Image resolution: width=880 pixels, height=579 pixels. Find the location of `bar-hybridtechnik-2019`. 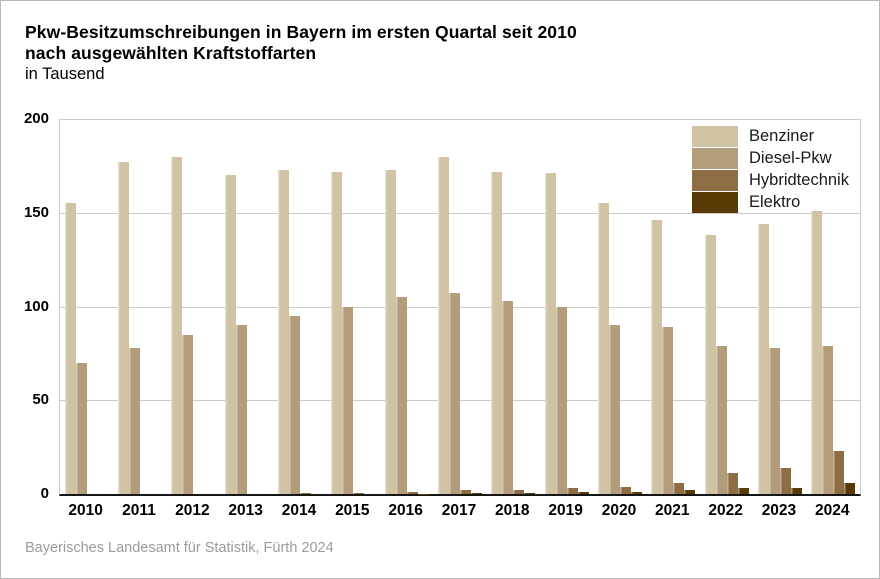

bar-hybridtechnik-2019 is located at coordinates (572, 491).